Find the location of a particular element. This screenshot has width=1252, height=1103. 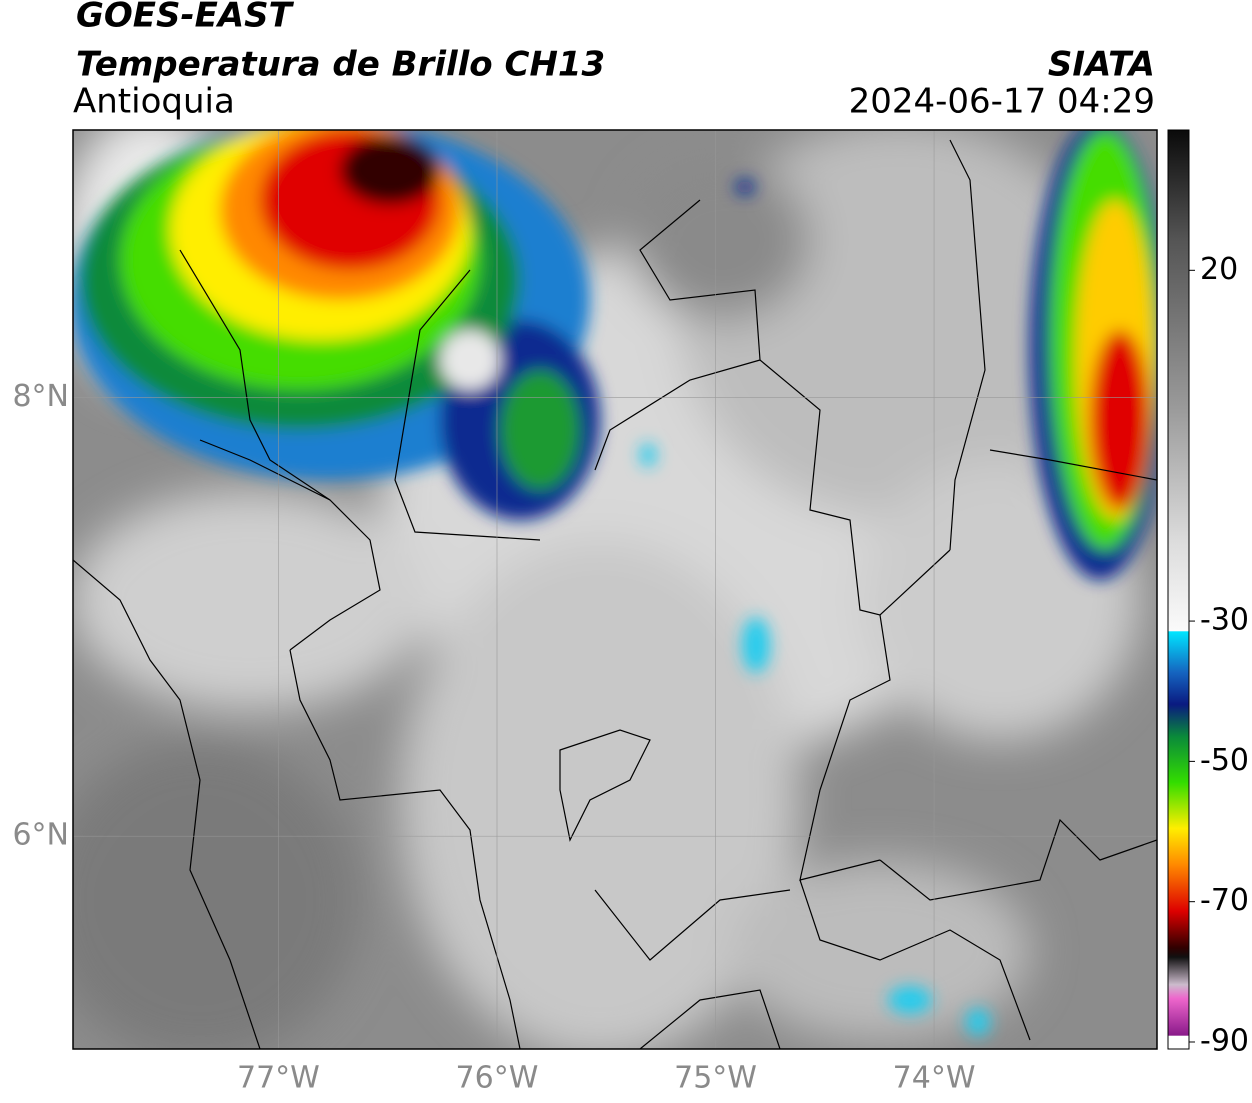

lat-tick-label: 8°N is located at coordinates (40, 396).